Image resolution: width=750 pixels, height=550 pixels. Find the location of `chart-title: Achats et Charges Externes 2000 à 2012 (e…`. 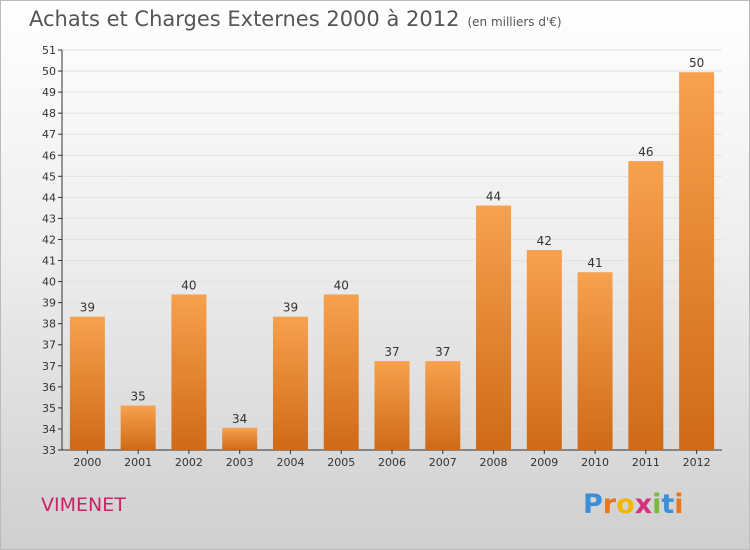

chart-title: Achats et Charges Externes 2000 à 2012 (e… is located at coordinates (295, 19).